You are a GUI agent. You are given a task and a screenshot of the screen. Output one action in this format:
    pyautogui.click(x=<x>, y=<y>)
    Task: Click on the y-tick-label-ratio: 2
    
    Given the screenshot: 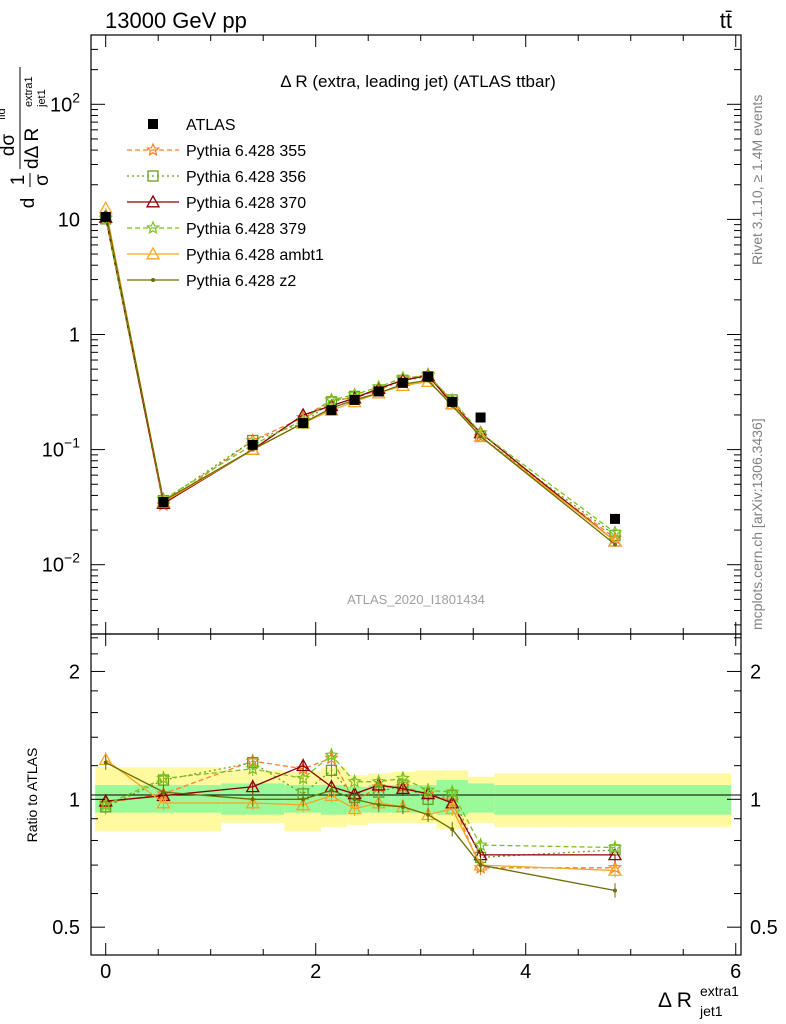 What is the action you would take?
    pyautogui.click(x=74, y=672)
    